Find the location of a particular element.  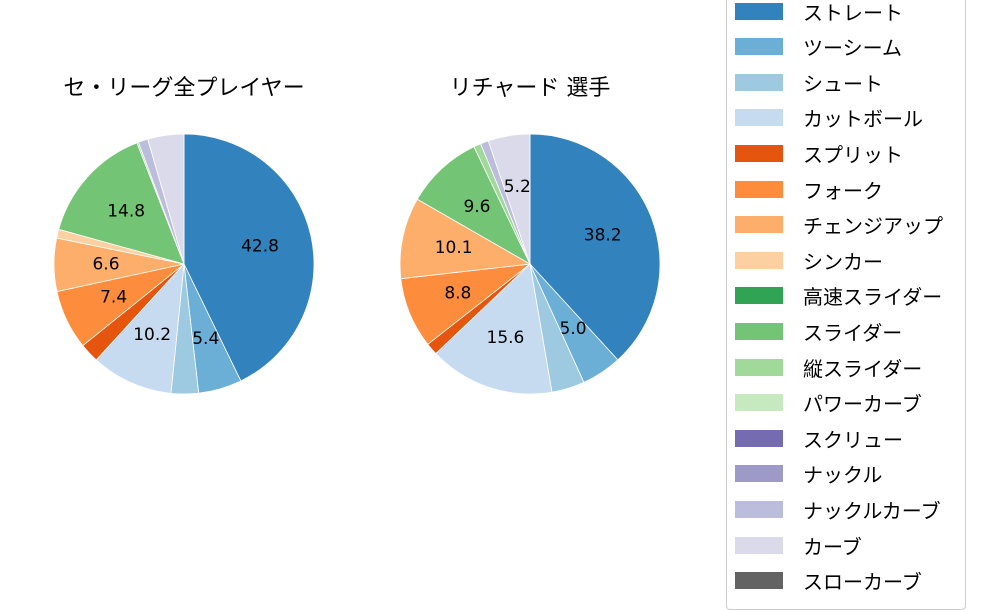

legend-item: 縦スライダー is located at coordinates (829, 368).